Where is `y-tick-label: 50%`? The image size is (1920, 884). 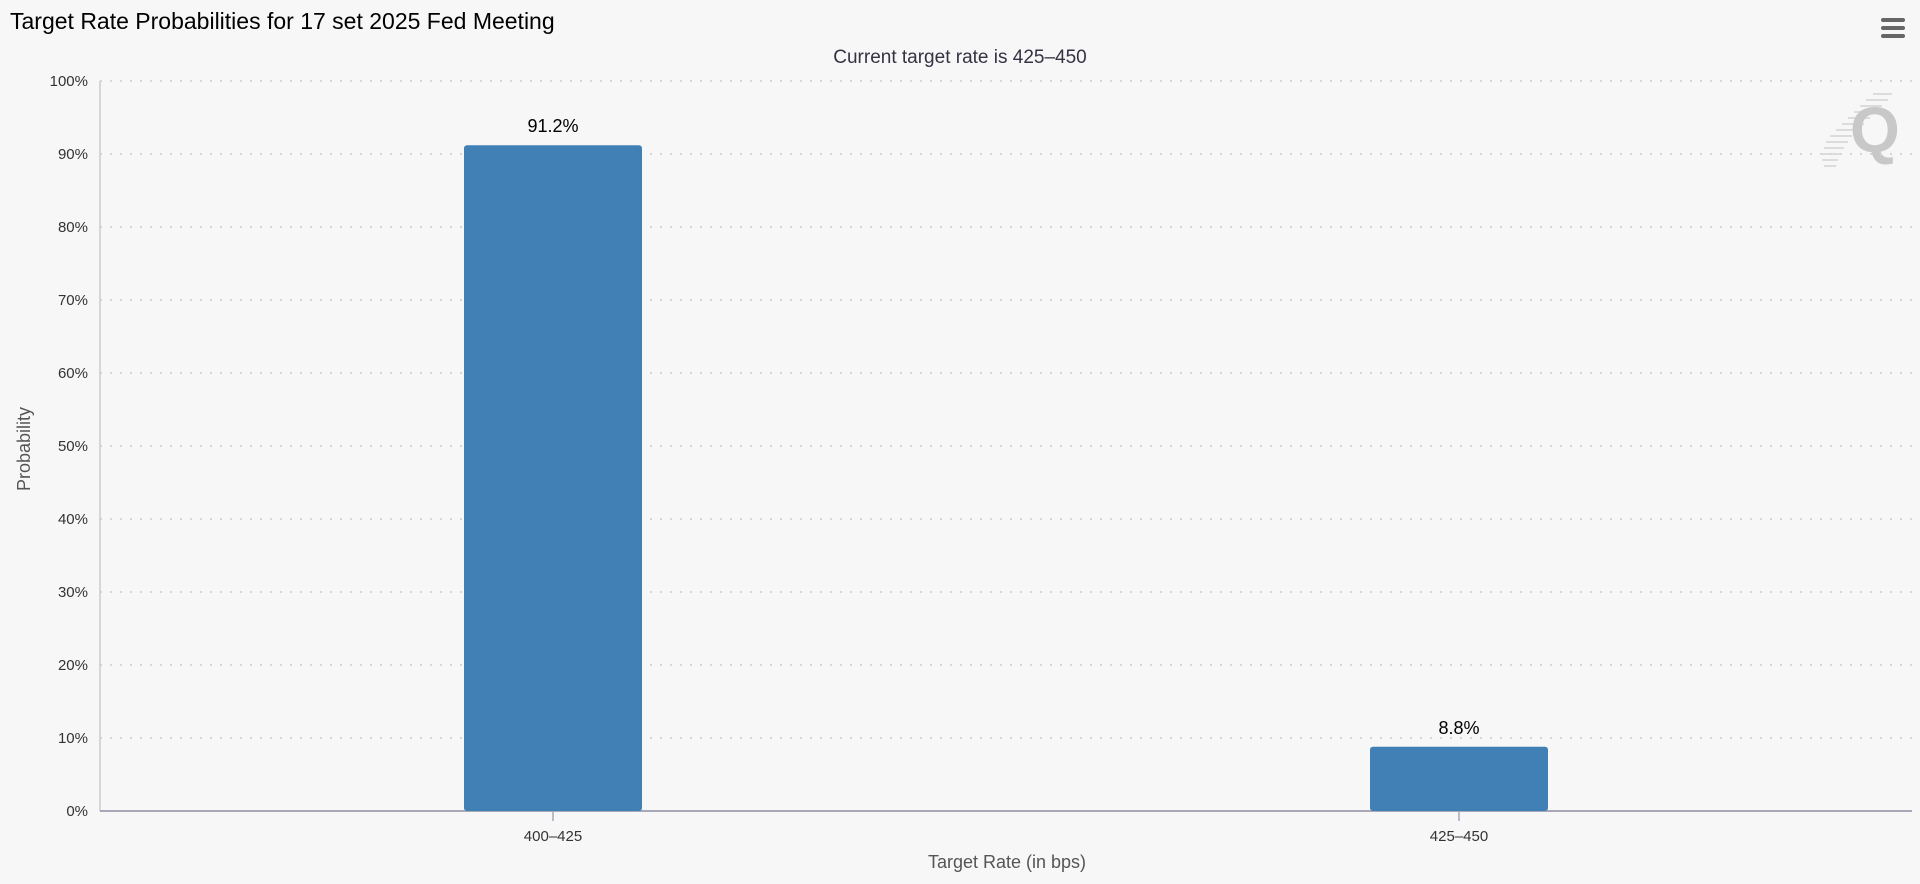 y-tick-label: 50% is located at coordinates (73, 446).